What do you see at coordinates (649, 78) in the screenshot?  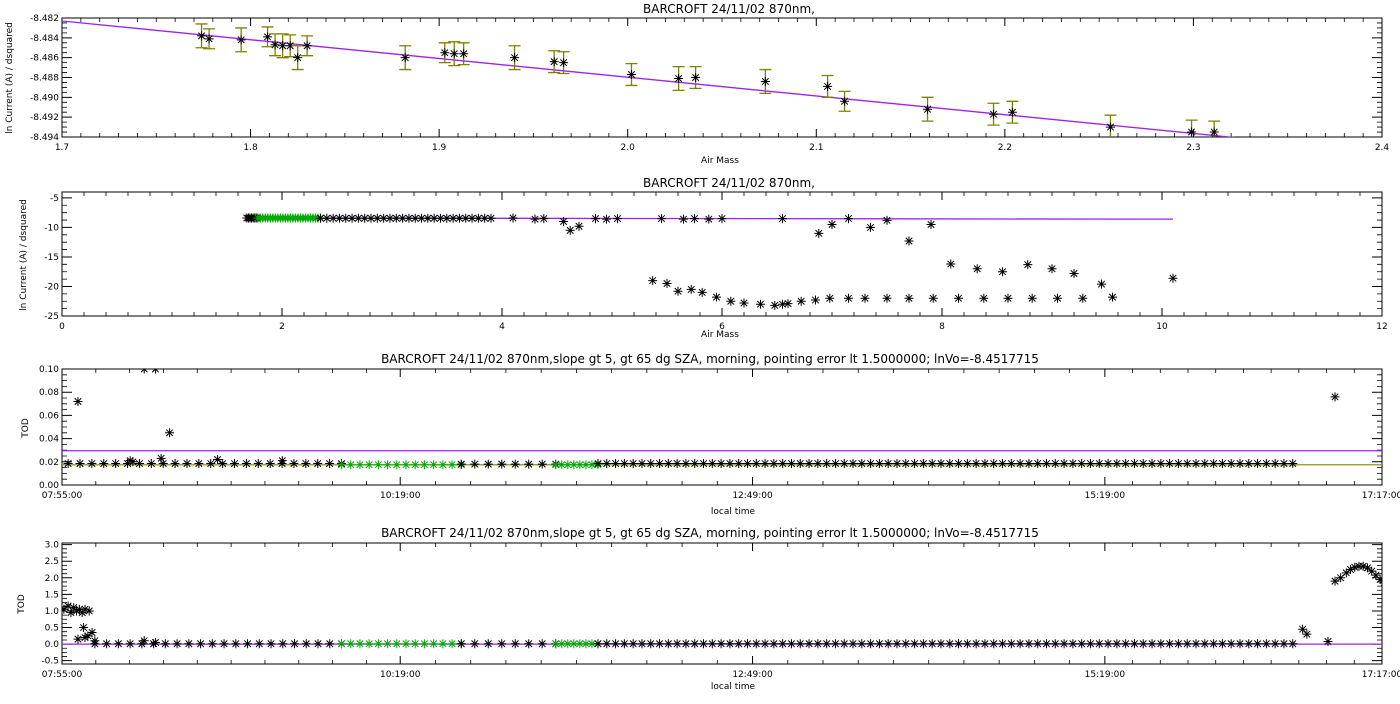 I see `plot-area` at bounding box center [649, 78].